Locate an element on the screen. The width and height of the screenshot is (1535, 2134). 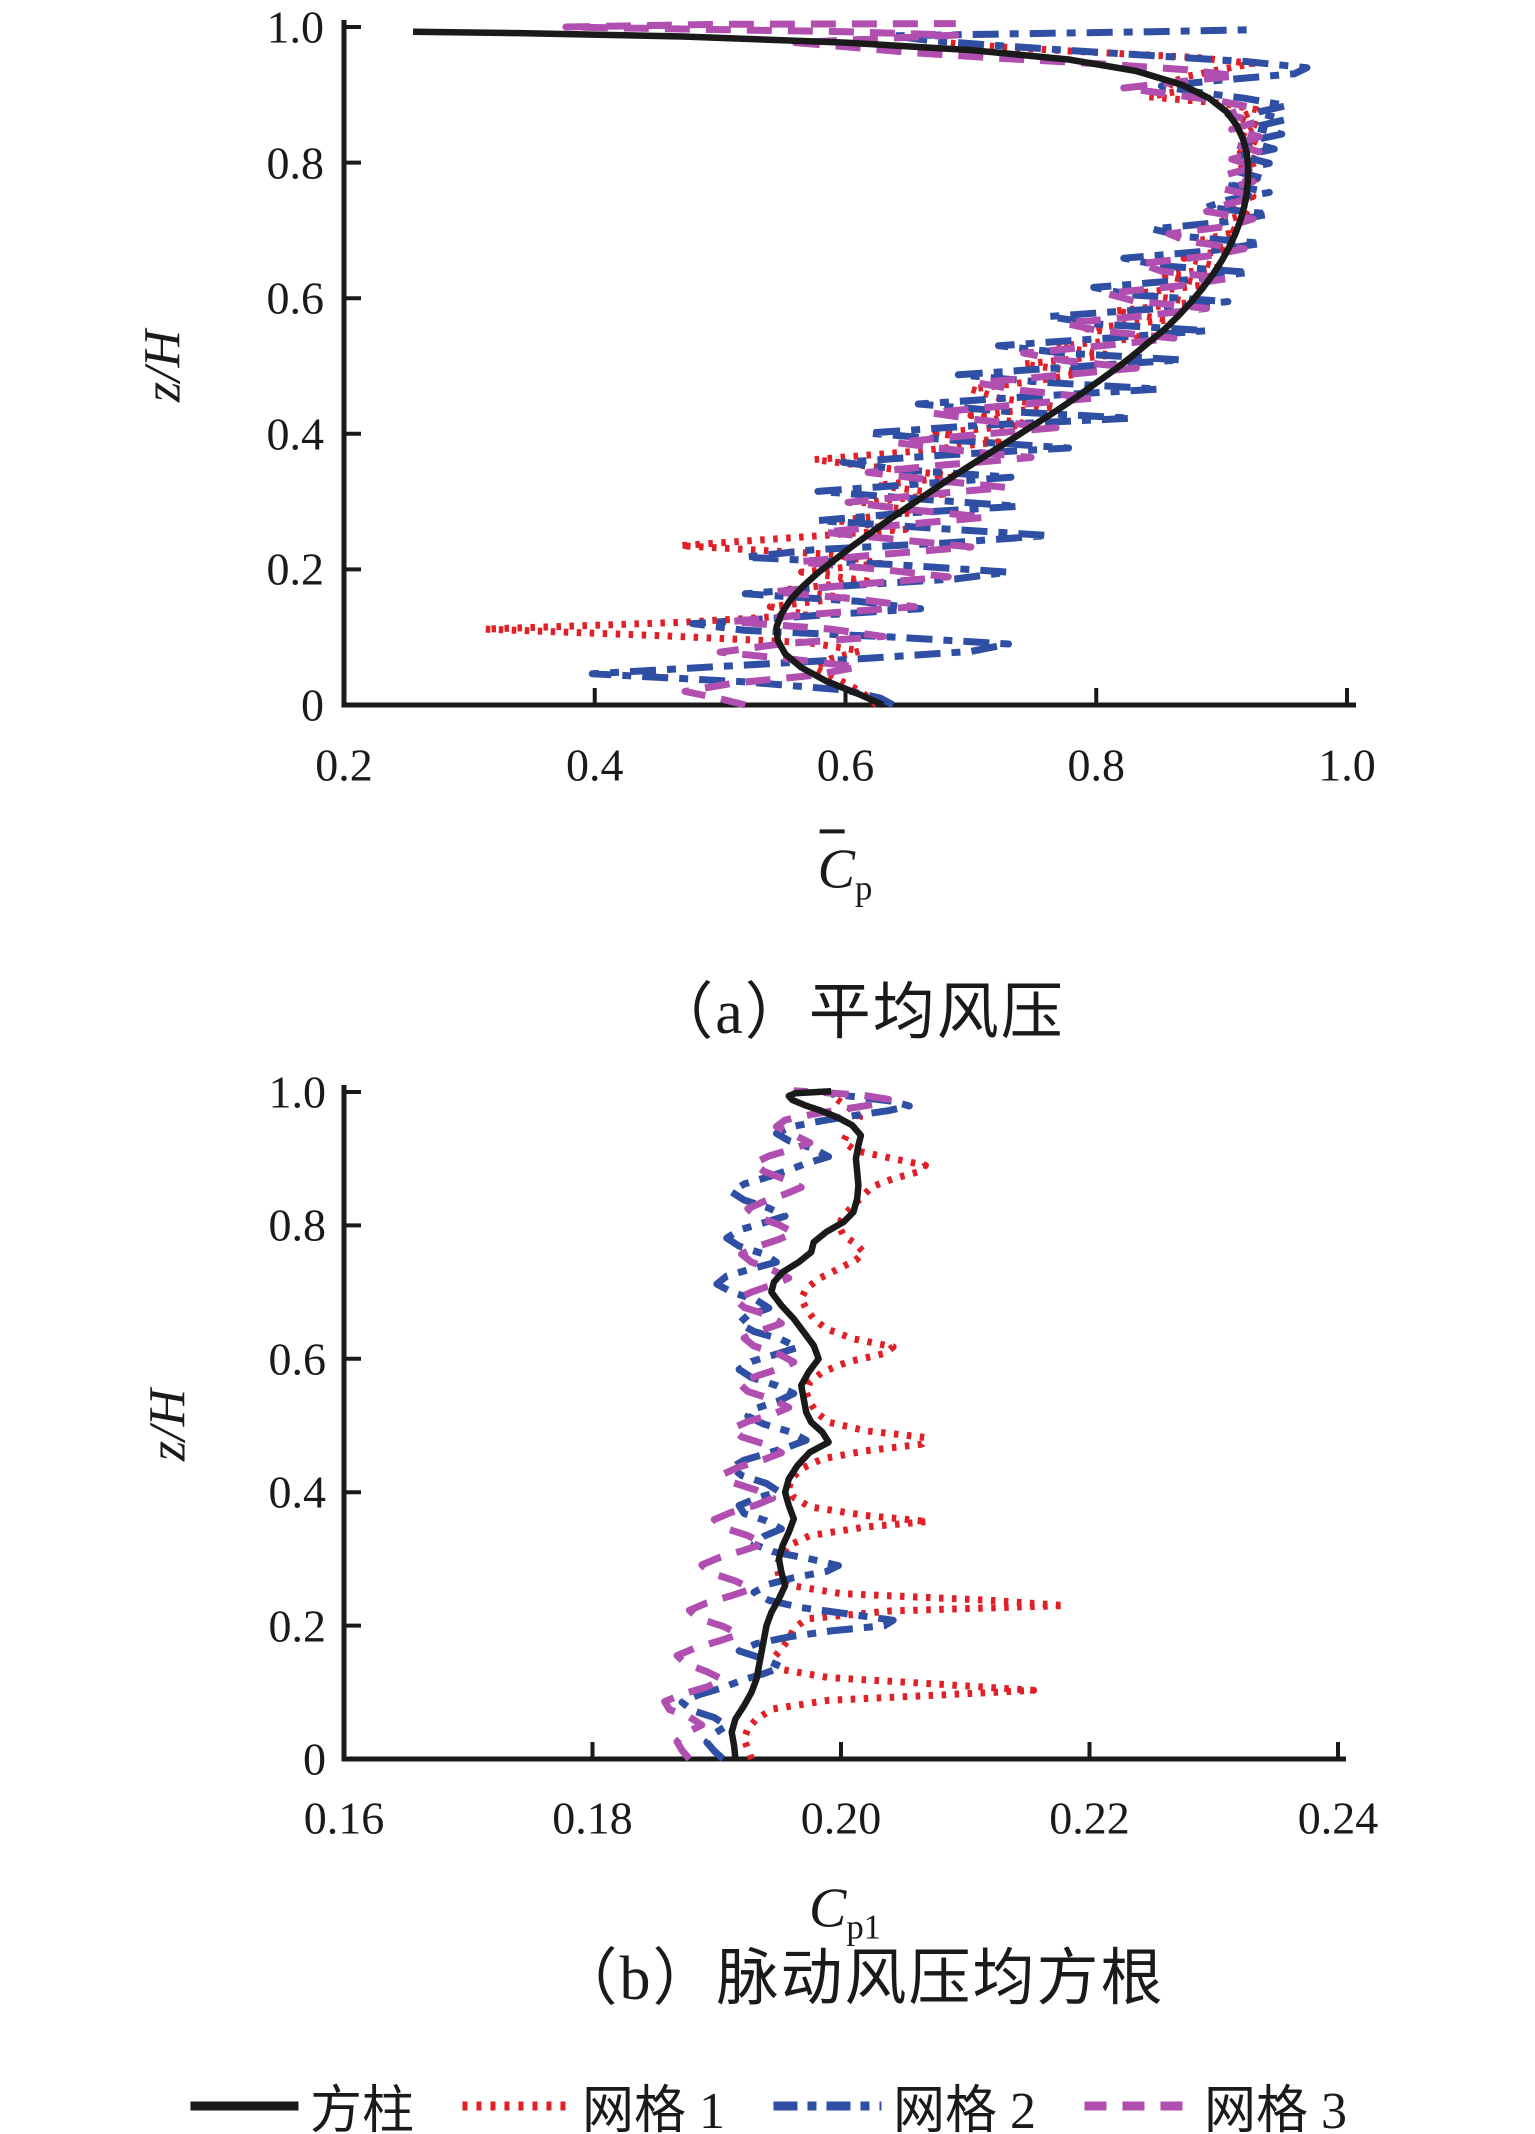
cp-rms-symbol: C is located at coordinates (827, 1908).